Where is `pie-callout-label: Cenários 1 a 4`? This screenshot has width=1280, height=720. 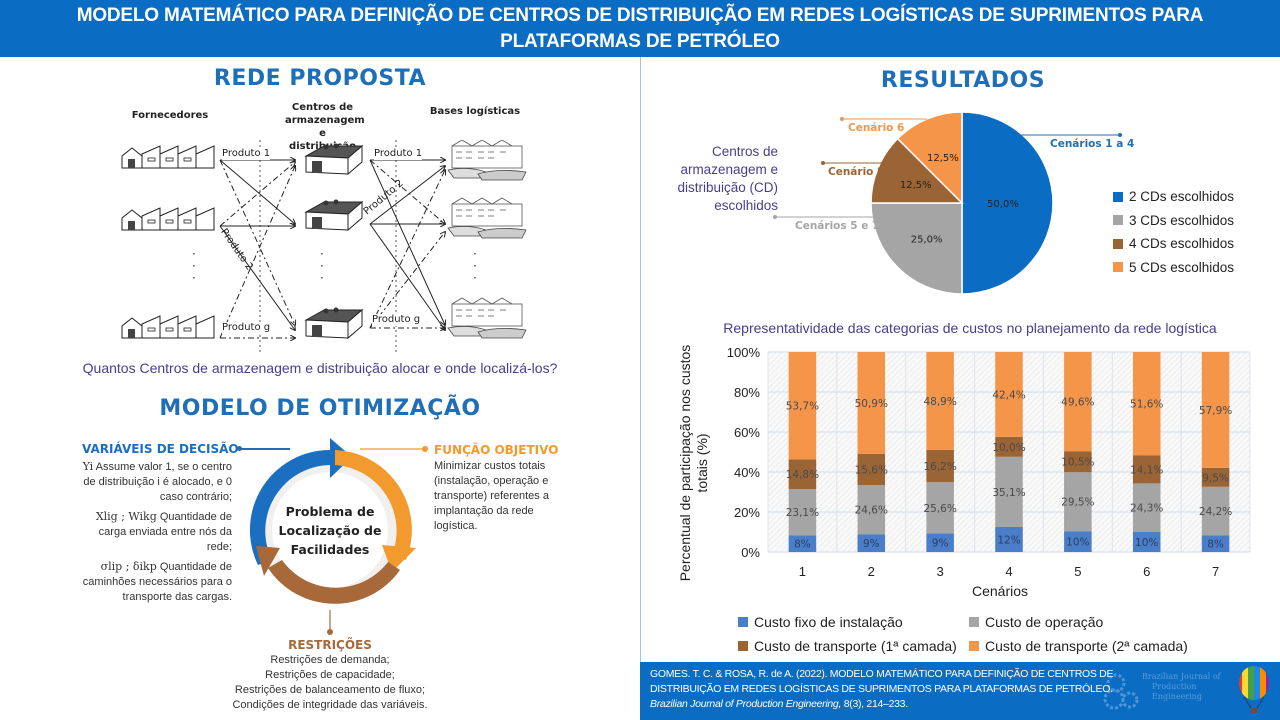
pie-callout-label: Cenários 1 a 4 is located at coordinates (1092, 144).